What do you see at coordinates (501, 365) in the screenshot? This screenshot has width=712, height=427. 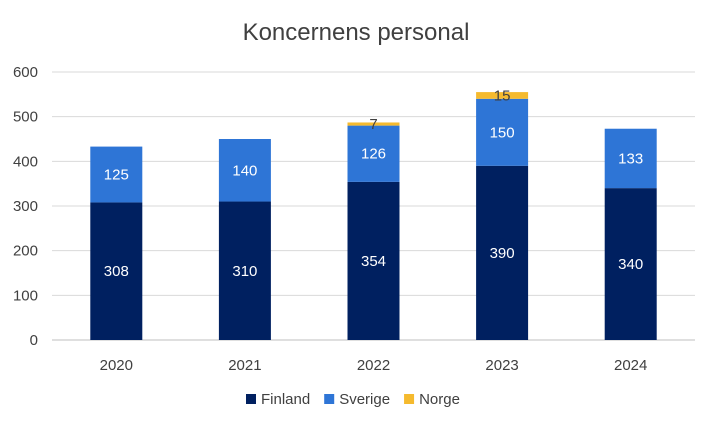 I see `x-tick-label: 2023` at bounding box center [501, 365].